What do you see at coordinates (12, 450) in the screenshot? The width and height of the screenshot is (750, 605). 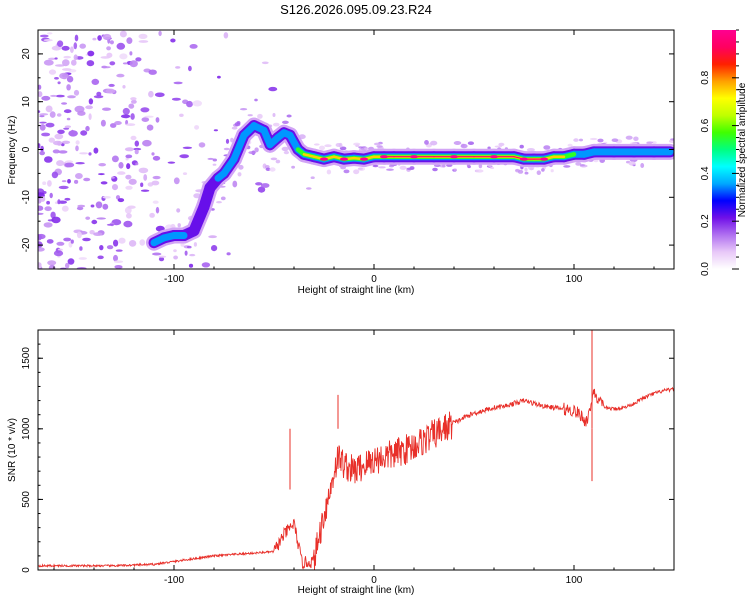 I see `snr-y-axis-label: SNR (10 * v/v)` at bounding box center [12, 450].